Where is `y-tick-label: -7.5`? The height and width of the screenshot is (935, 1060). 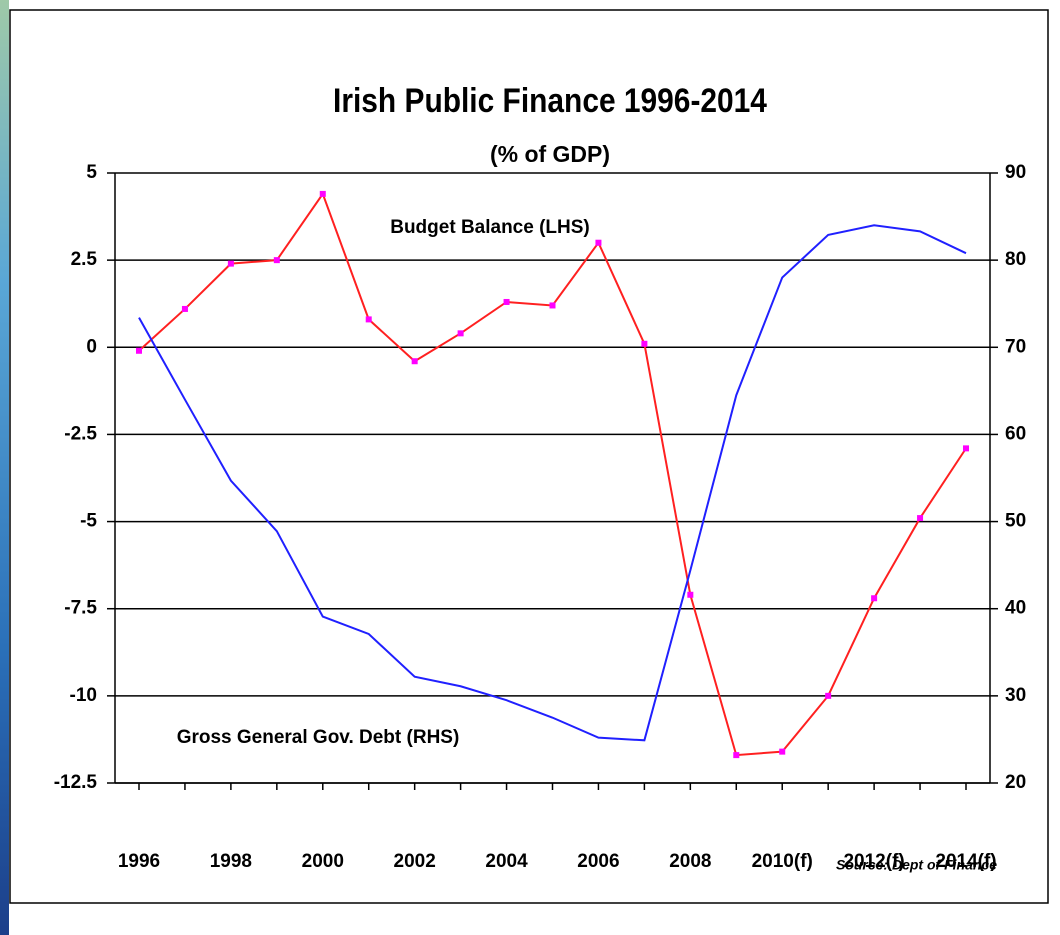
y-tick-label: -7.5 is located at coordinates (80, 608).